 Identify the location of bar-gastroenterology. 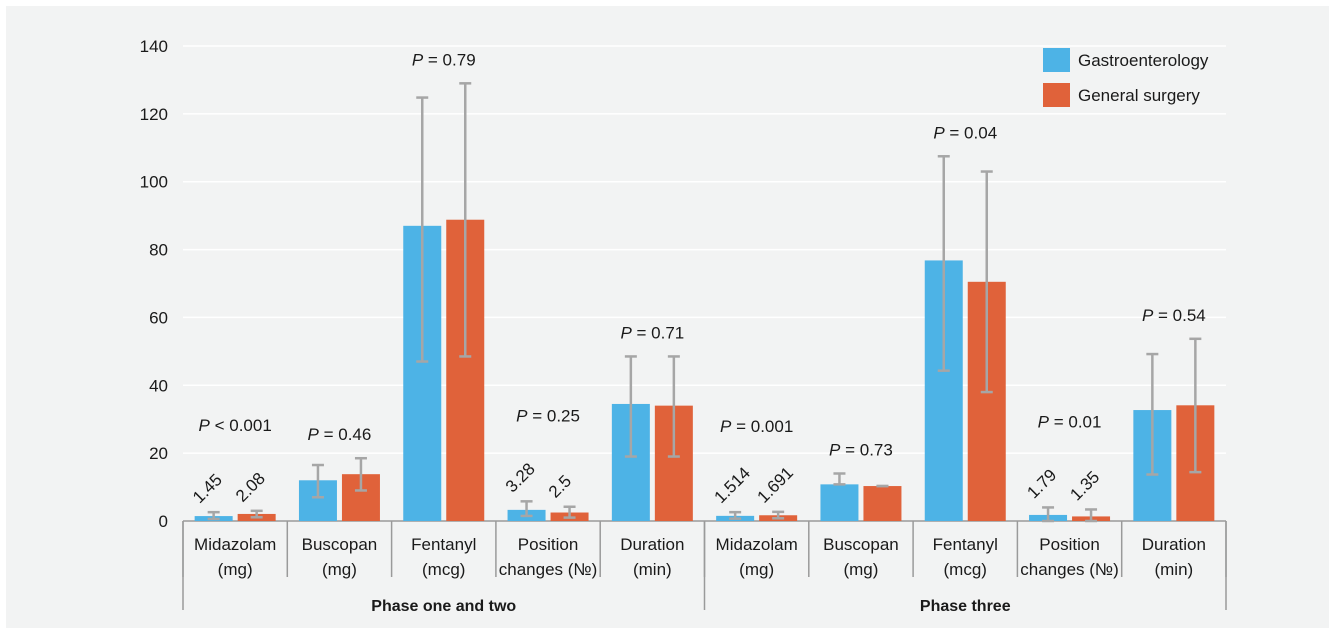
(839, 502).